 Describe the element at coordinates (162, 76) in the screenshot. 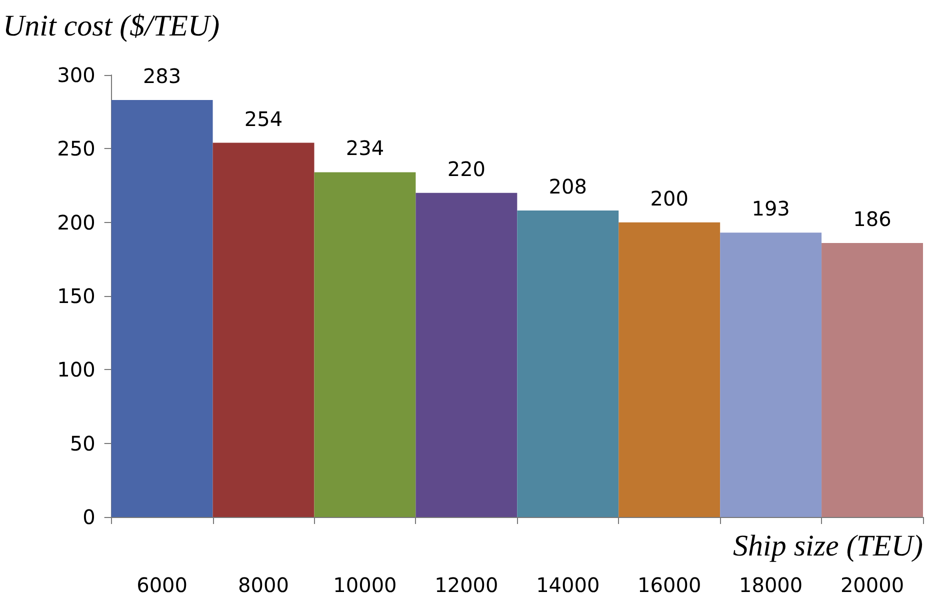

I see `data-label: 283` at that location.